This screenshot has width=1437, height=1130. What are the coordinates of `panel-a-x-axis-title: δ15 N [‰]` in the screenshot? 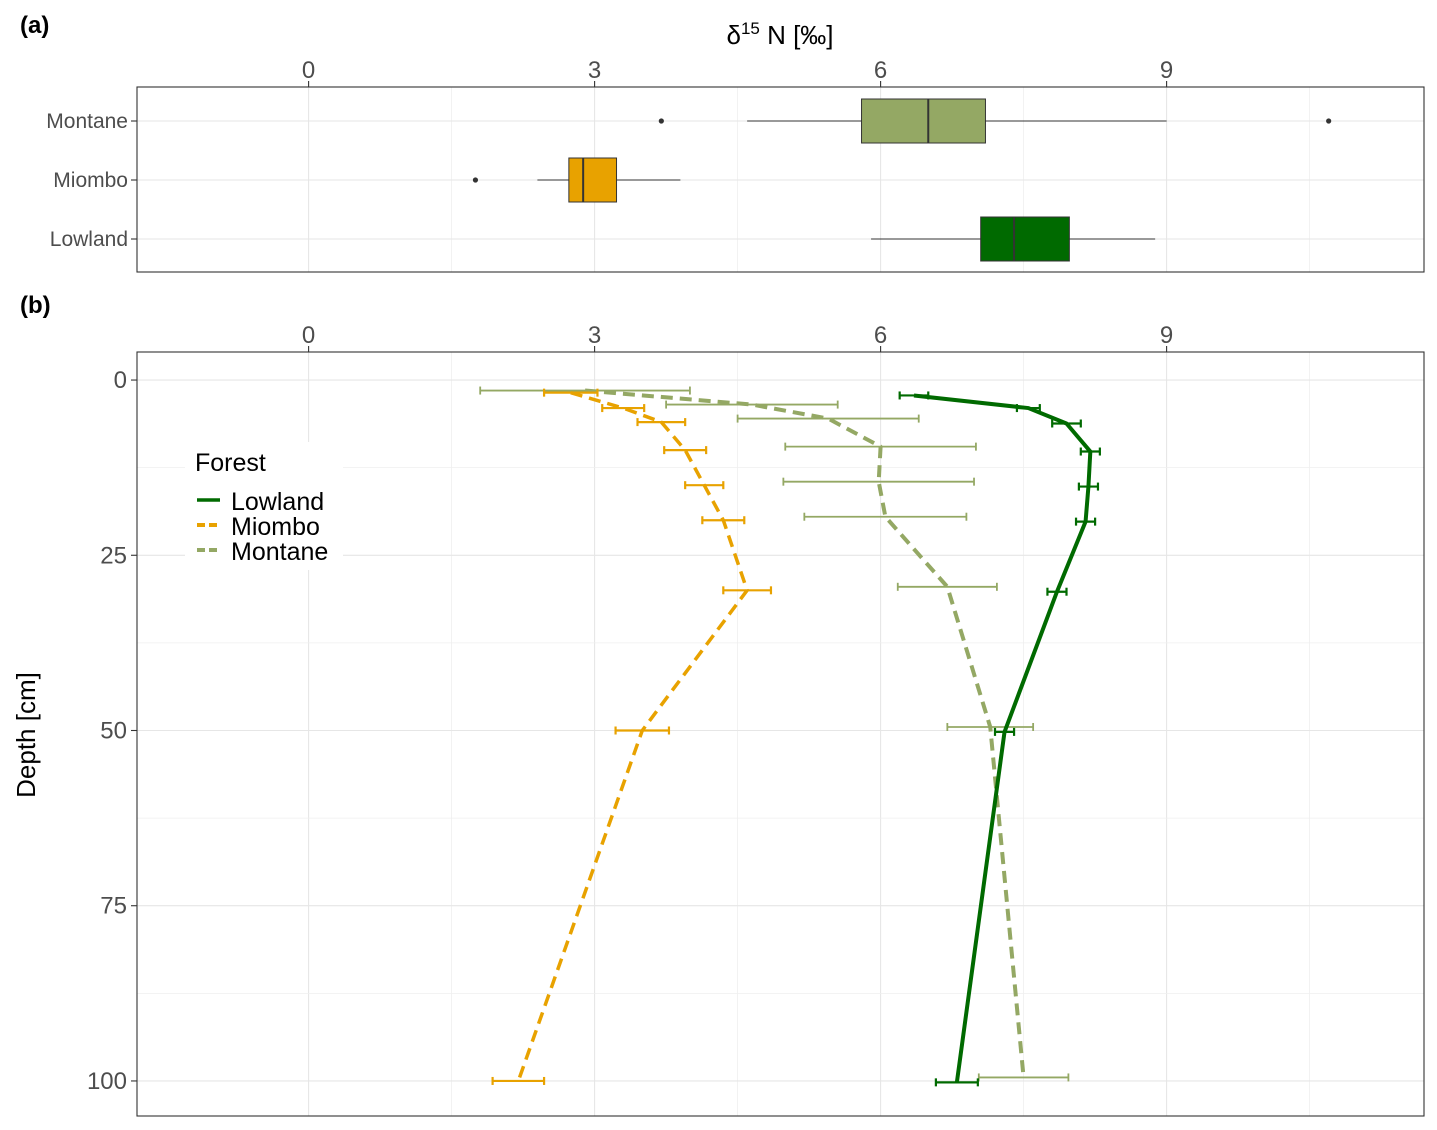 It's located at (779, 34).